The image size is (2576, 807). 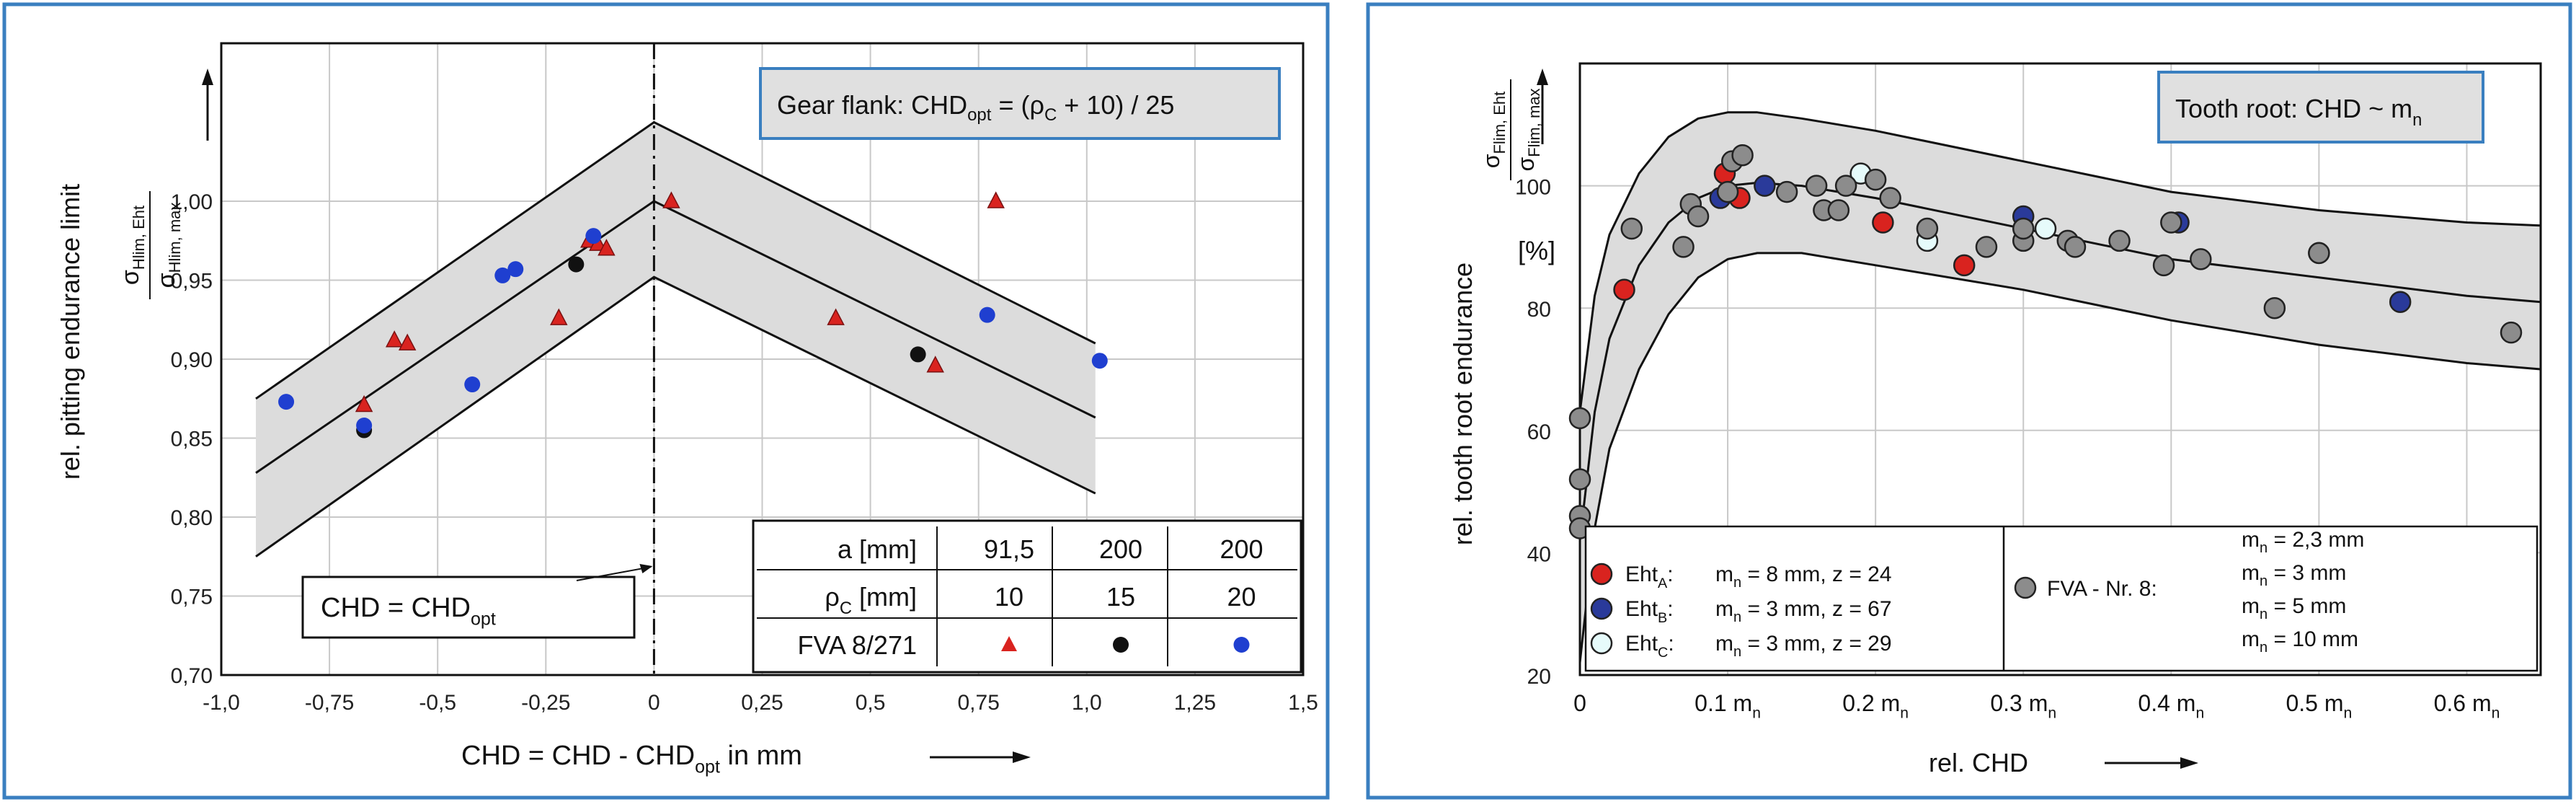 I want to click on x-tick-label: 0.2 mn, so click(x=1875, y=706).